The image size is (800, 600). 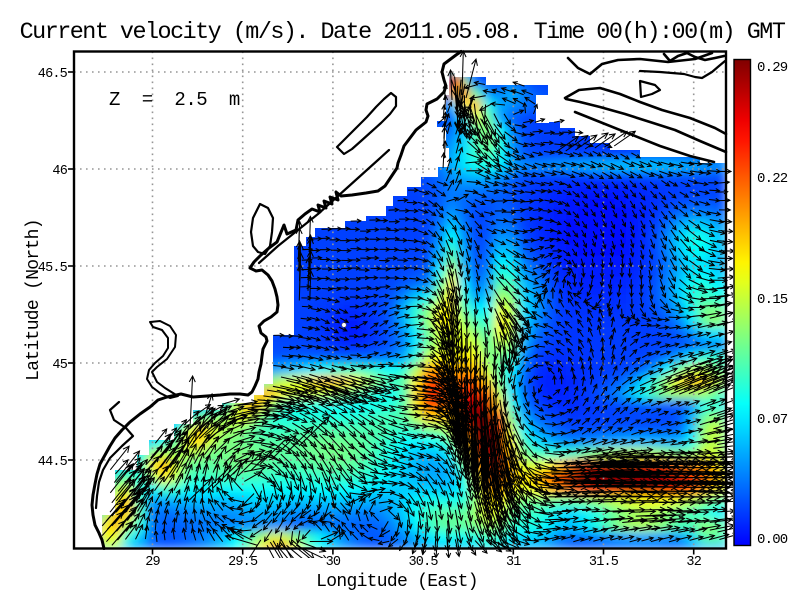 What do you see at coordinates (152, 562) in the screenshot?
I see `svg-text: 29` at bounding box center [152, 562].